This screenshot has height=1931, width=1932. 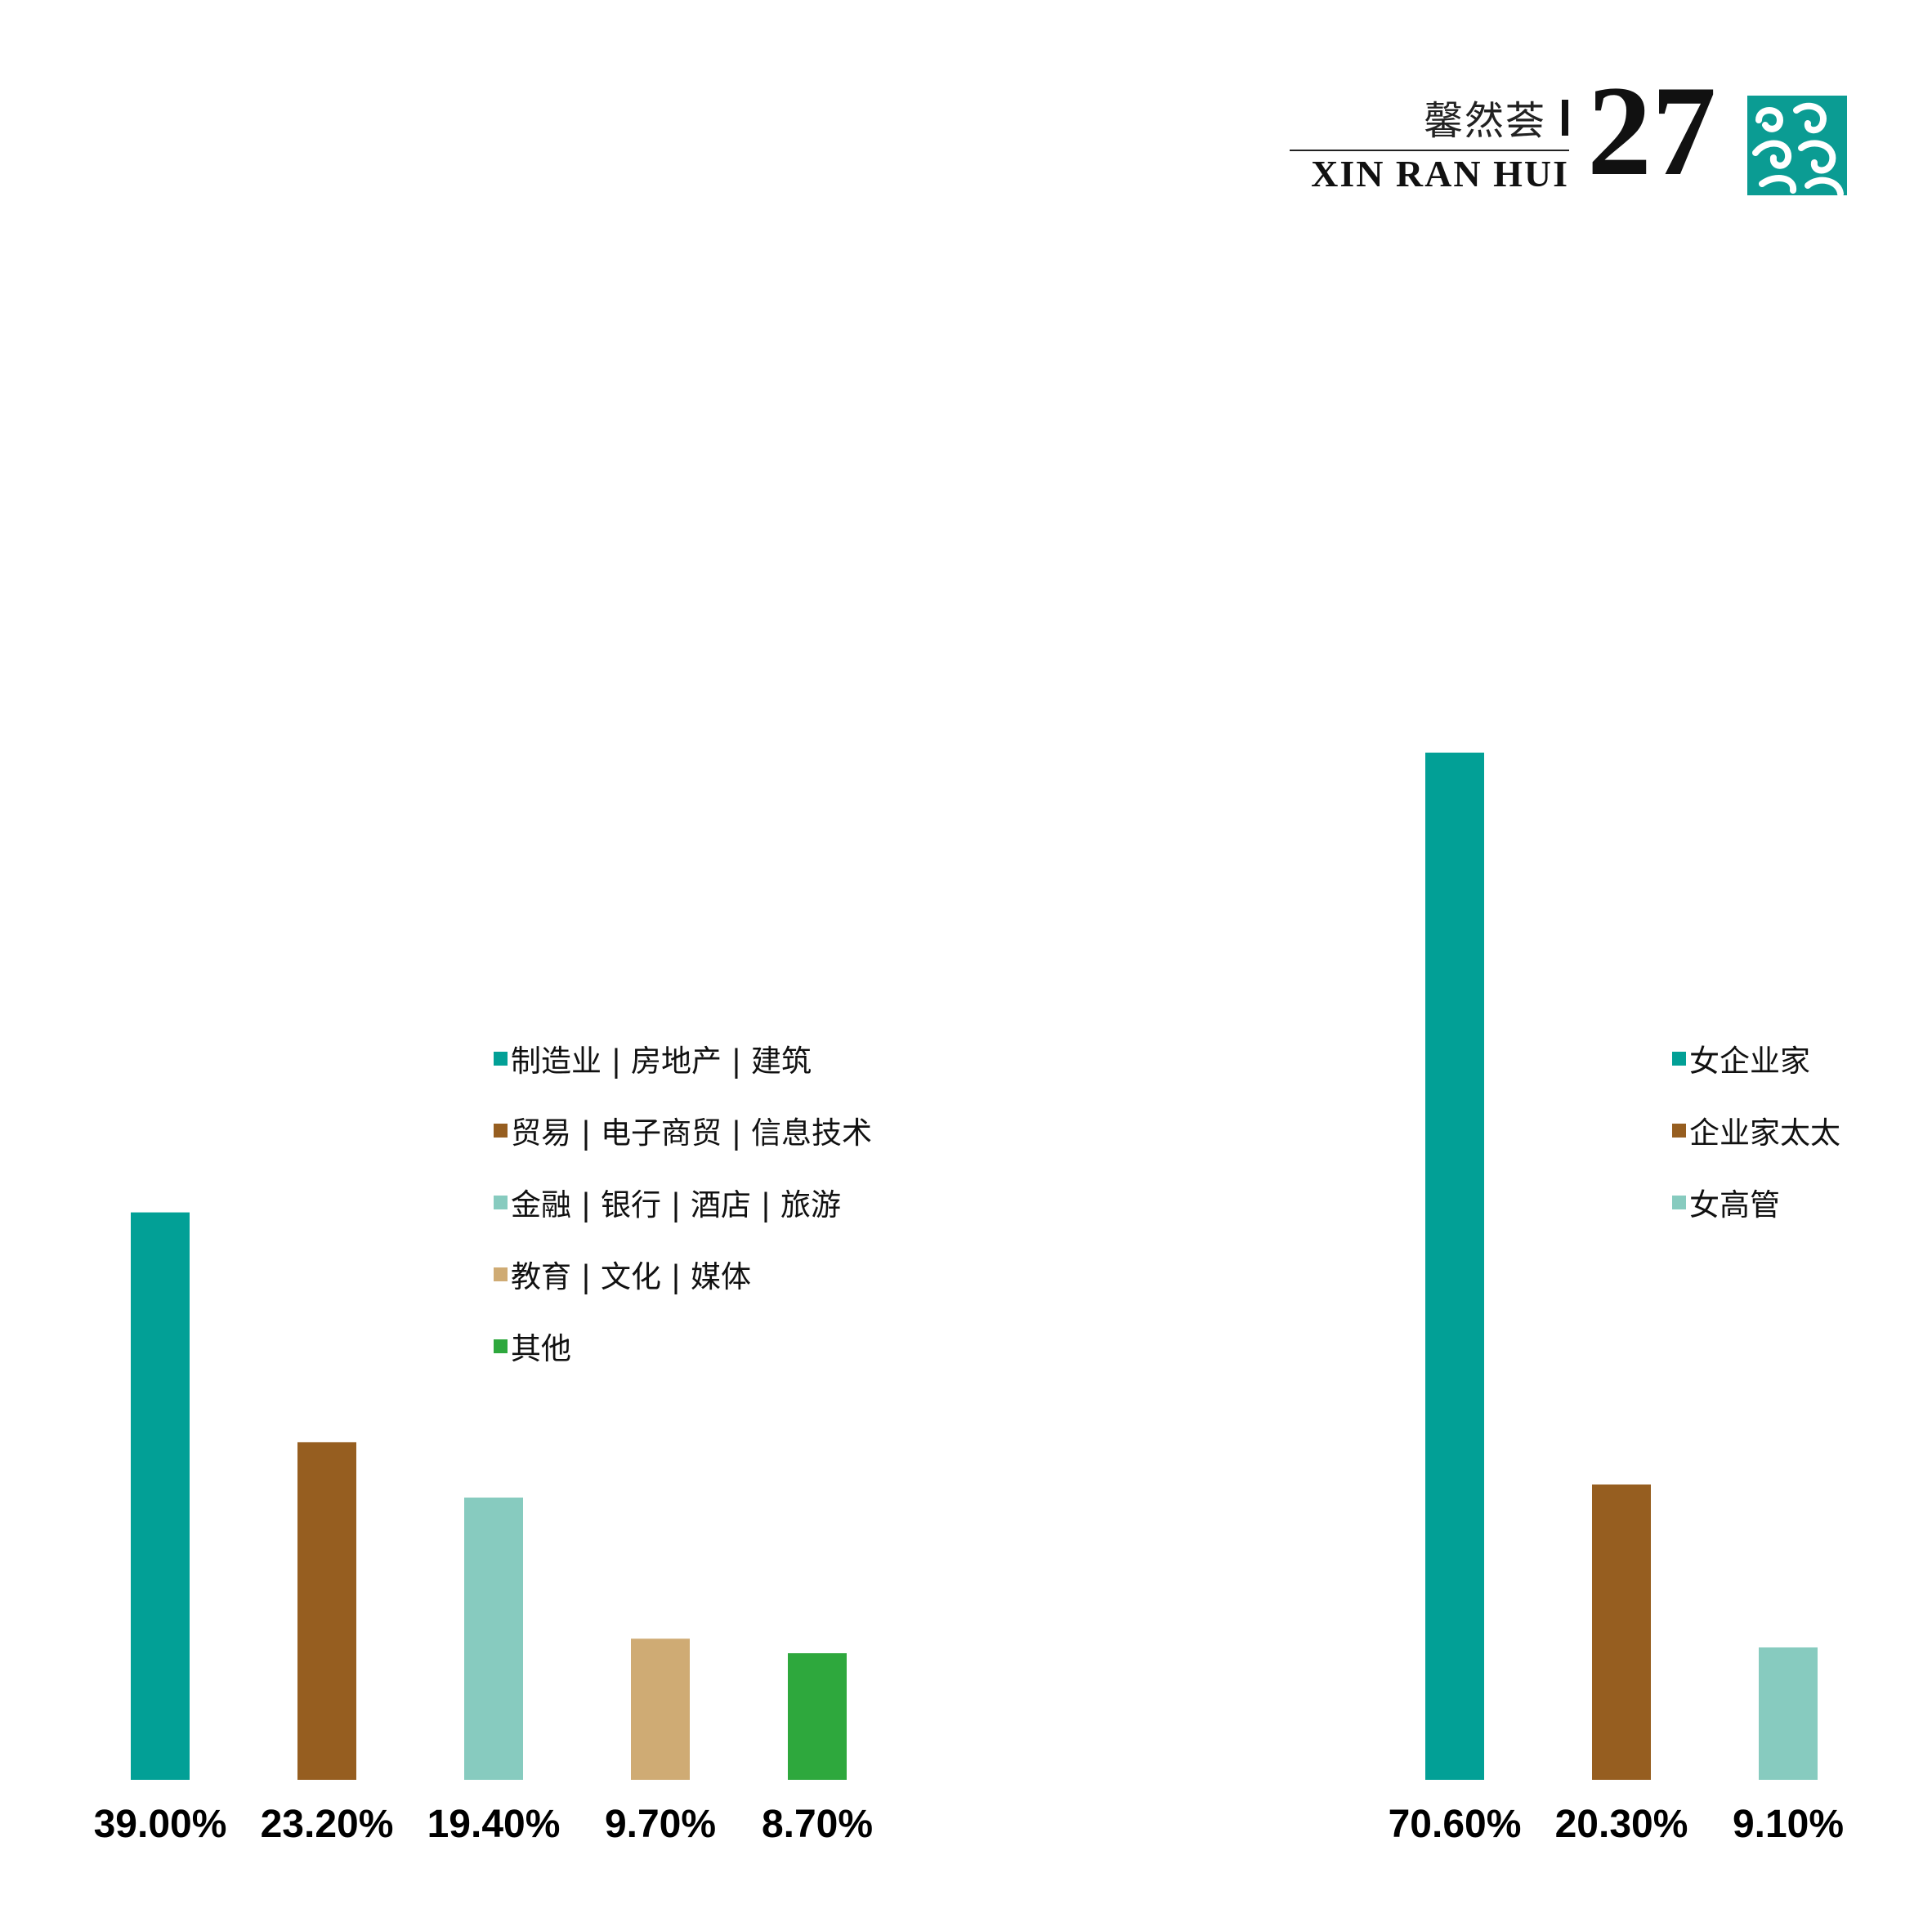 I want to click on legend-label: 女企业家, so click(x=1749, y=1061).